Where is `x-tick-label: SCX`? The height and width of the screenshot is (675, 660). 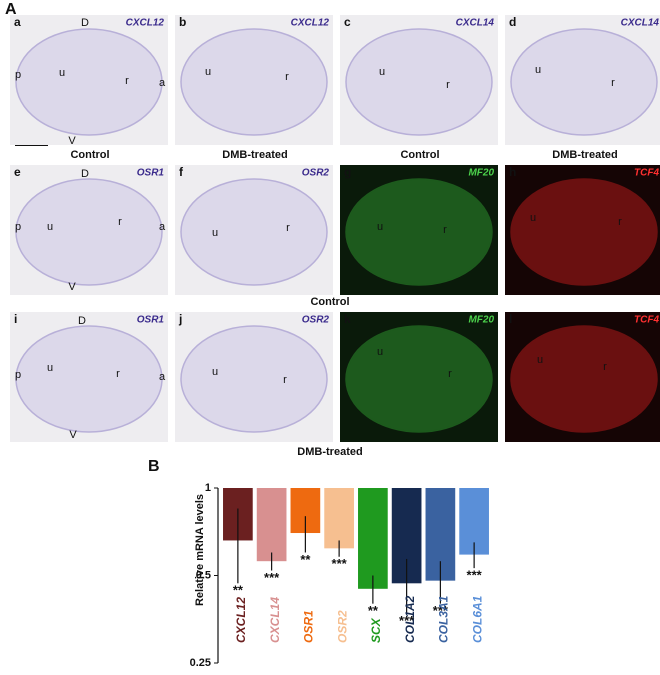
x-tick-label: SCX is located at coordinates (376, 630).